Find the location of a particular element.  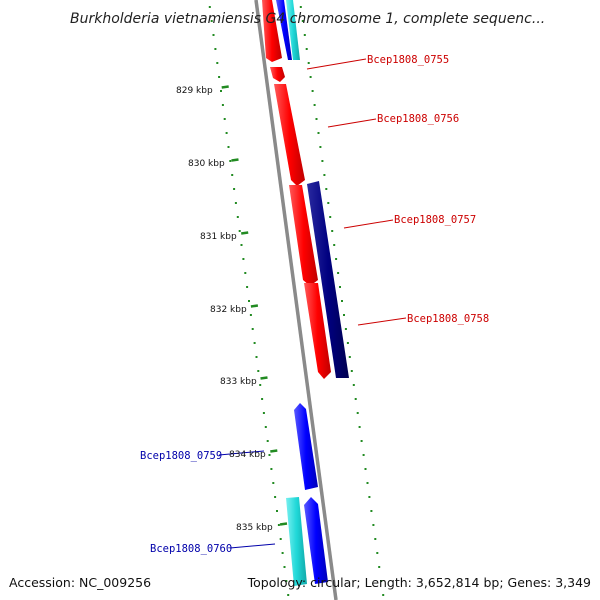

gene-bar-top-cyan is located at coordinates (293, 30).